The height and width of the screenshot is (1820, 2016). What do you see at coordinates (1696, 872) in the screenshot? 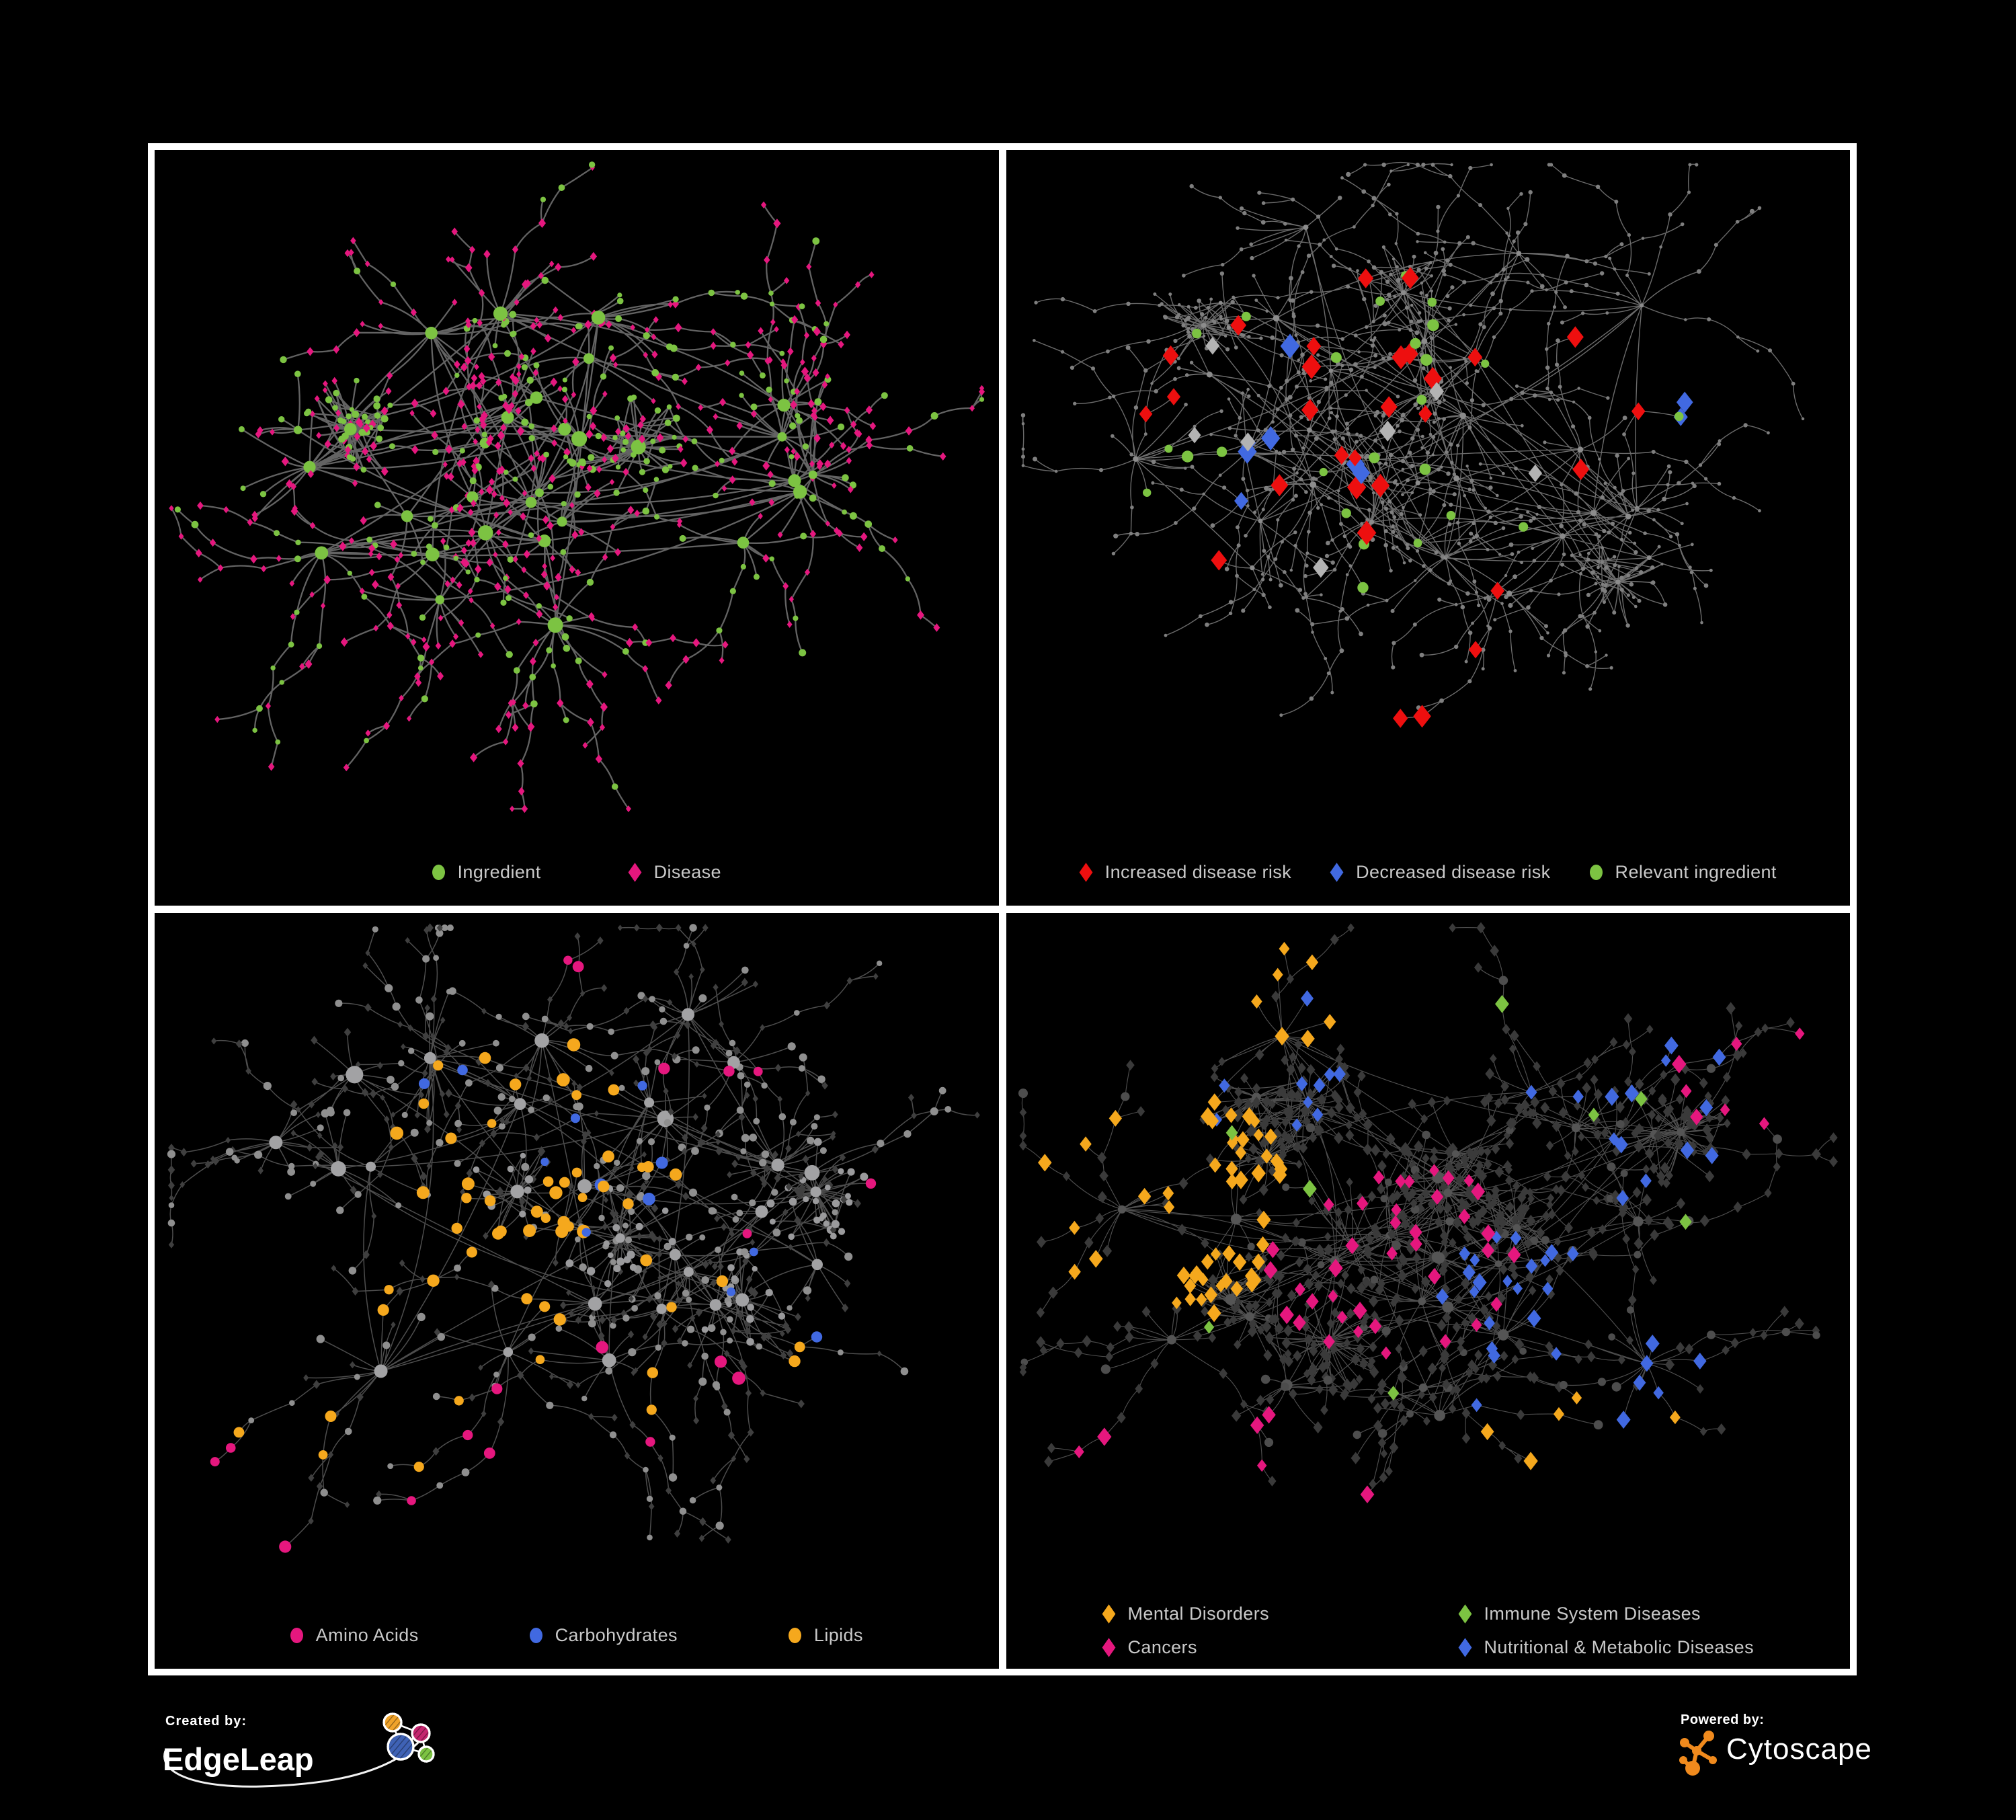
I see `legend-label-relevant-ingredient: Relevant ingredient` at bounding box center [1696, 872].